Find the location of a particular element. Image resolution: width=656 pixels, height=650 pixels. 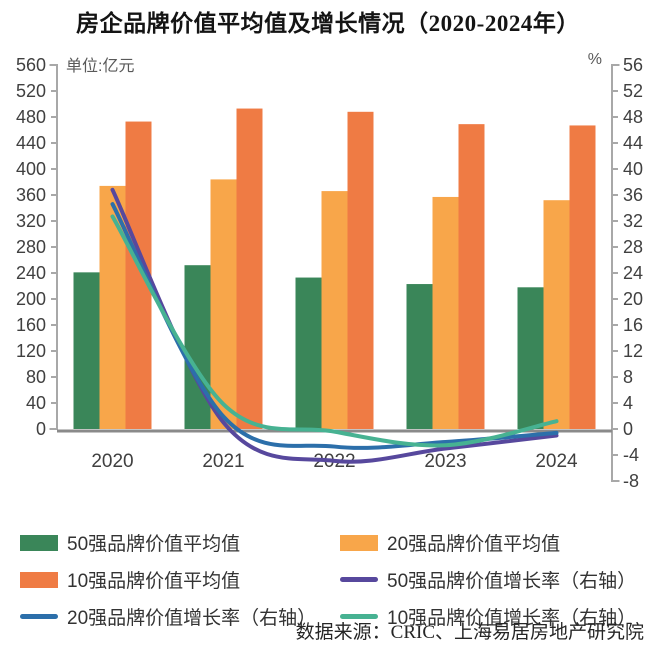

left-axis-tick-label: 160 is located at coordinates (31, 325).